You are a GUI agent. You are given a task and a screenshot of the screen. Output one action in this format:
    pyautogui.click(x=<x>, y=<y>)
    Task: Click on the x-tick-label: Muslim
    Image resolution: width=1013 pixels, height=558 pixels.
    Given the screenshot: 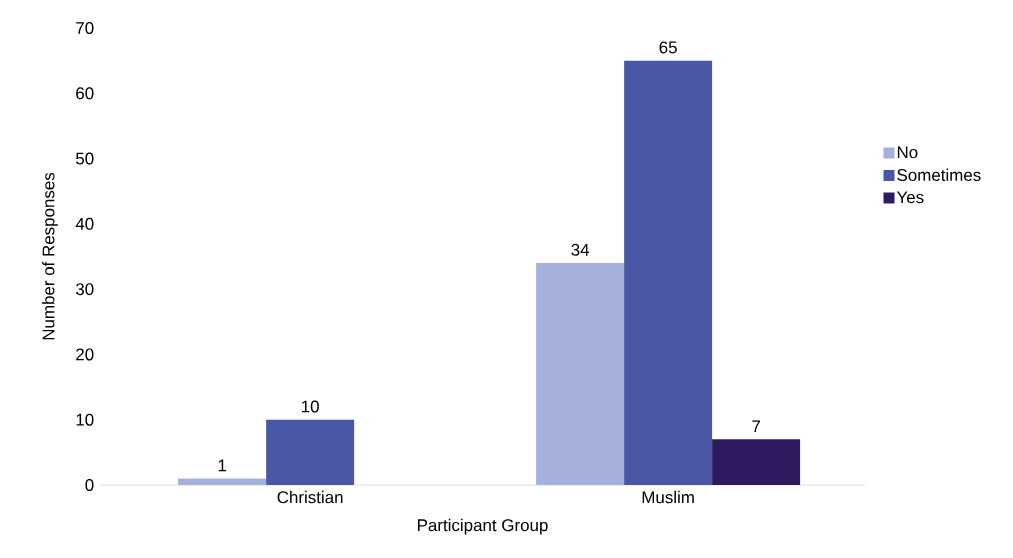 What is the action you would take?
    pyautogui.click(x=668, y=497)
    